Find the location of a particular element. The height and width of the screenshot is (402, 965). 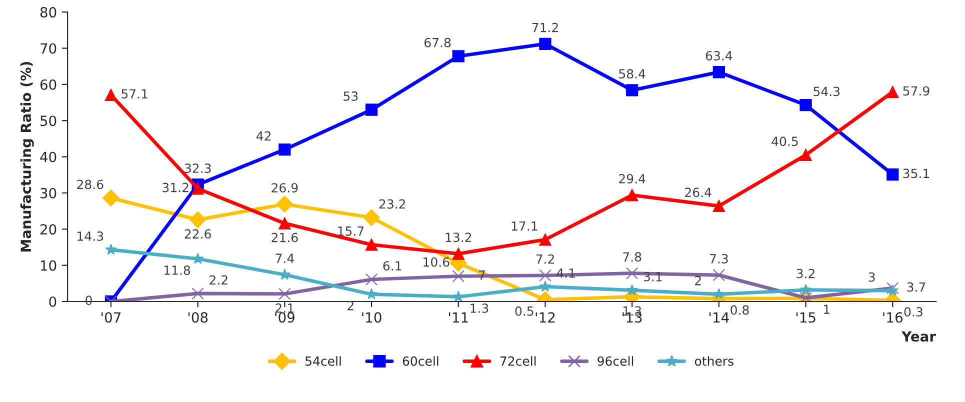

y-tick-label: 30 is located at coordinates (48, 193).